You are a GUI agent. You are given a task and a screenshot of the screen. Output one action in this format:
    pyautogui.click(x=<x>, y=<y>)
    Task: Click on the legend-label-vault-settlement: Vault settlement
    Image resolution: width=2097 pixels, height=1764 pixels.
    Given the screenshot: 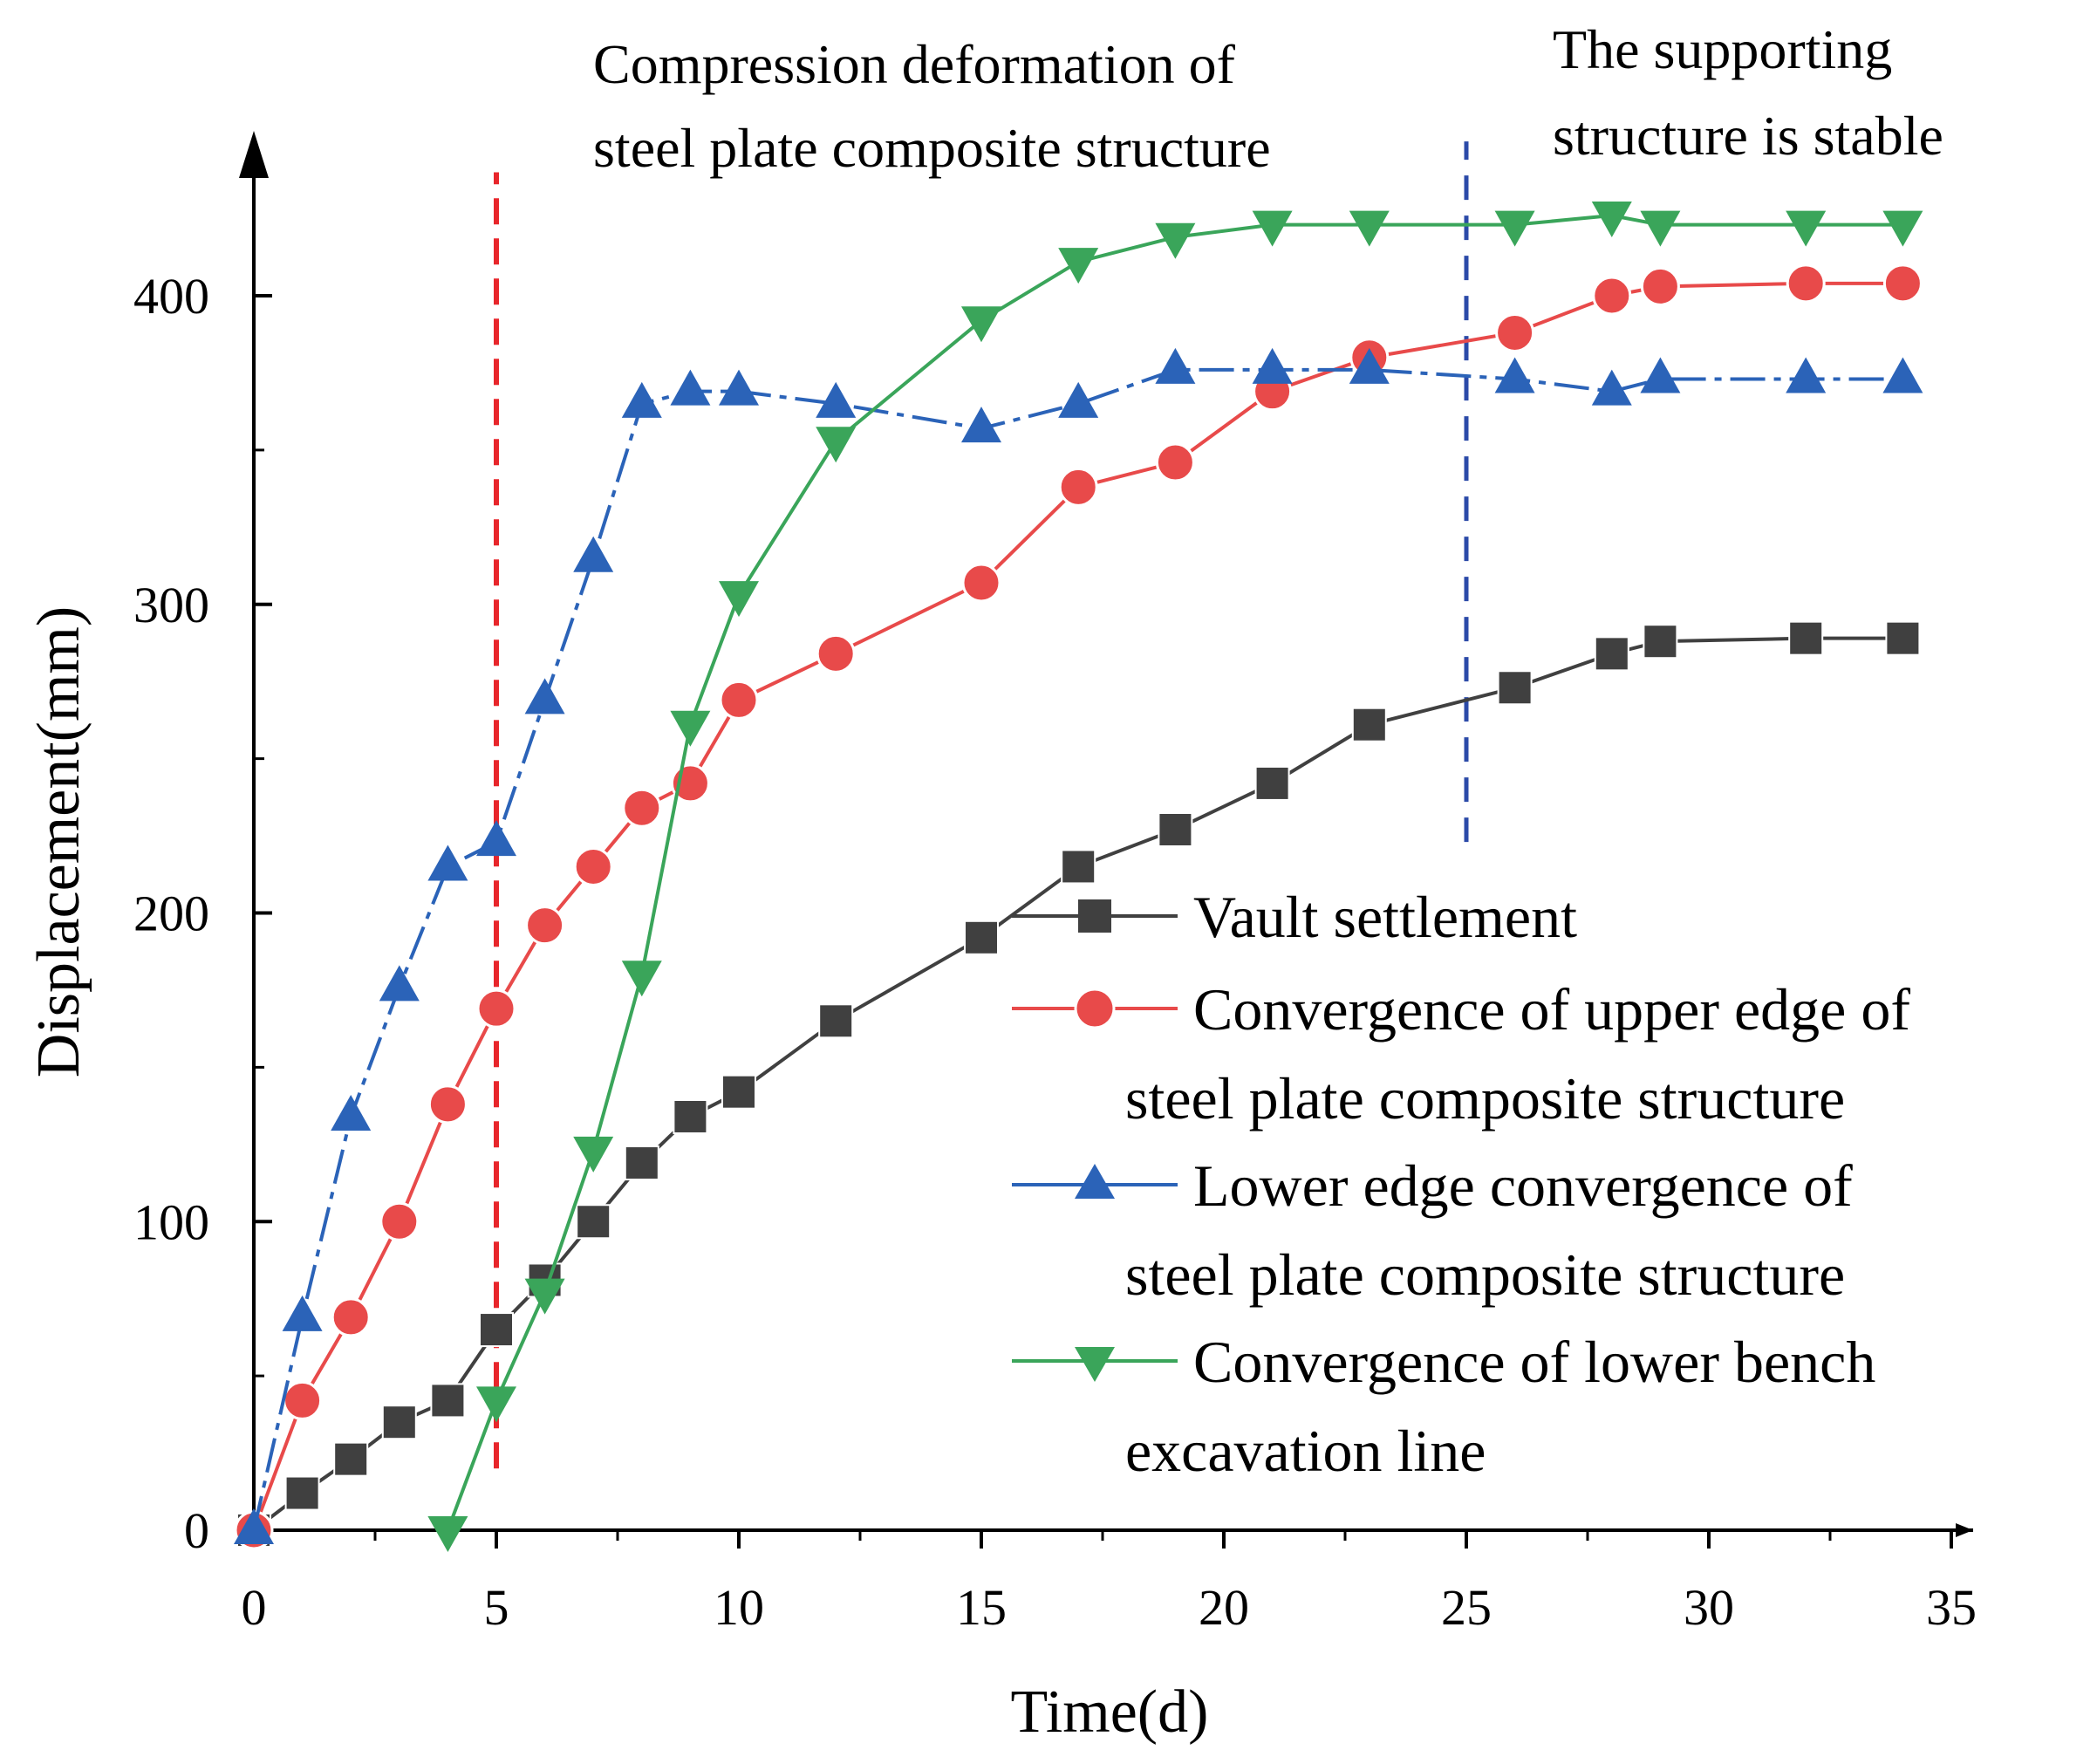 What is the action you would take?
    pyautogui.click(x=1385, y=917)
    